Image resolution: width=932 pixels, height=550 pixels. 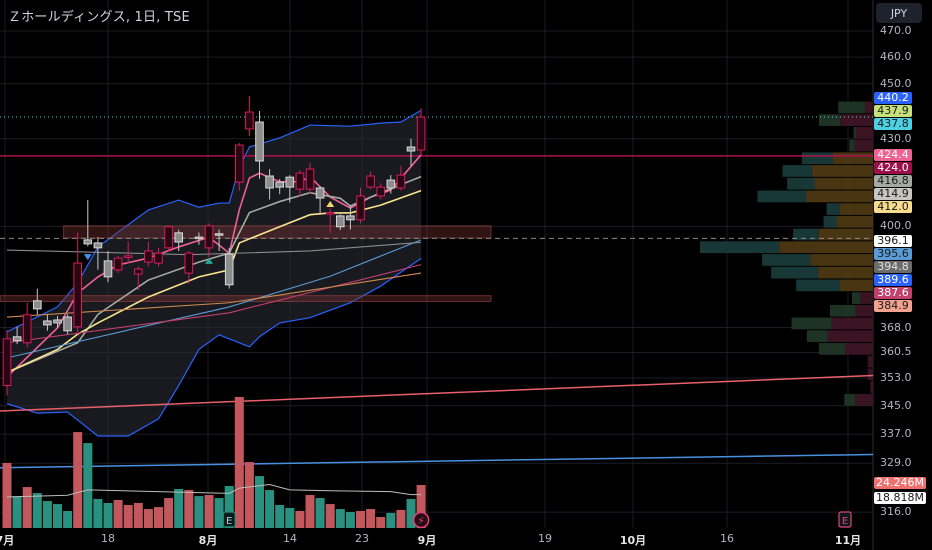 I want to click on price-axis-tick: 450.0, so click(x=896, y=83).